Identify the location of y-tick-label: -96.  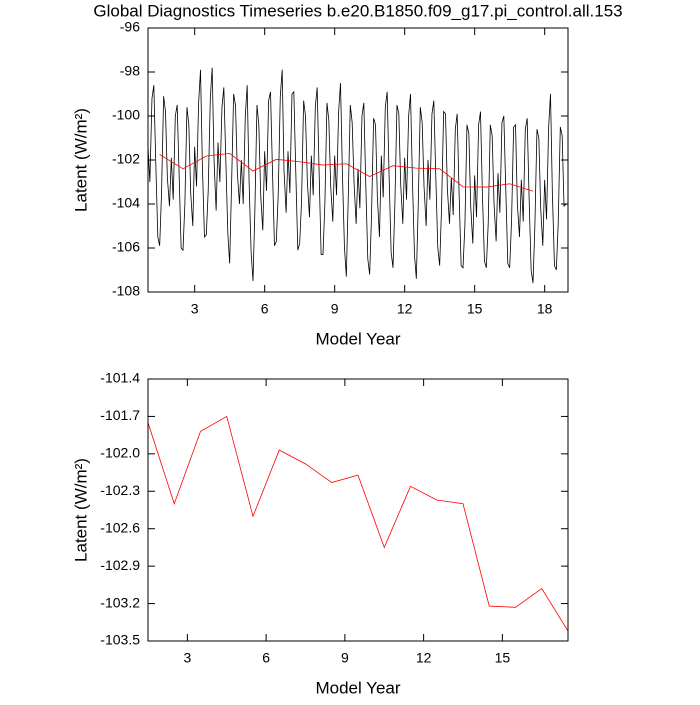
(130, 27).